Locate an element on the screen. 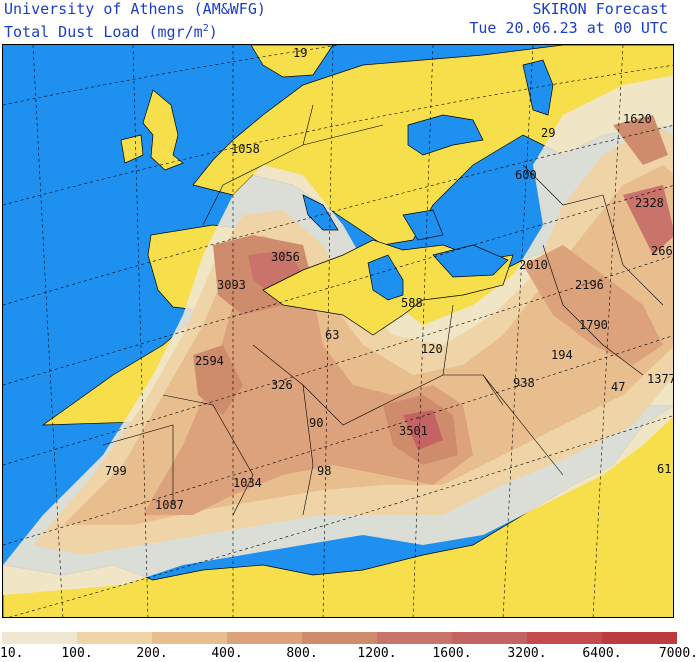 This screenshot has width=700, height=662. map-value: 938 is located at coordinates (524, 383).